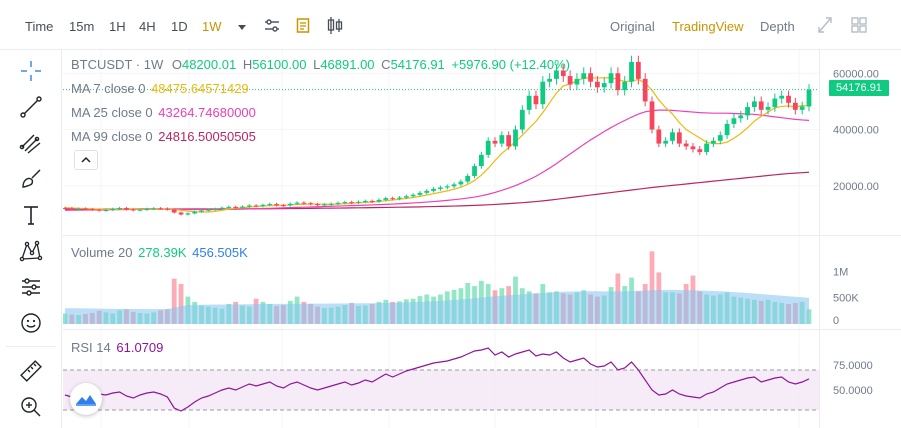  Describe the element at coordinates (652, 287) in the screenshot. I see `volume-bar` at that location.